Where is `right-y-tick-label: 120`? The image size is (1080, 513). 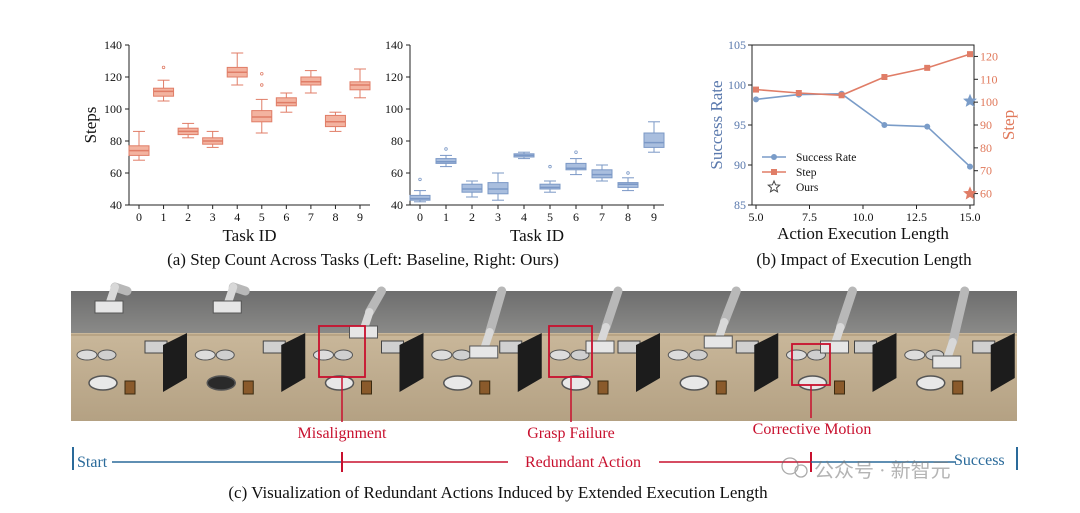
right-y-tick-label: 120 is located at coordinates (989, 56).